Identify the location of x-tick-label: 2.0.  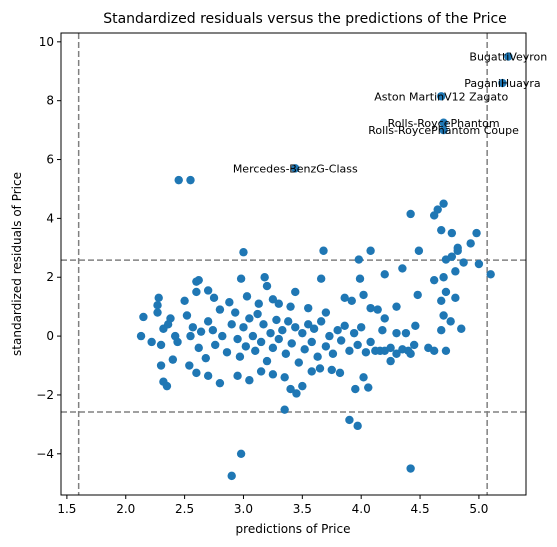
(125, 509).